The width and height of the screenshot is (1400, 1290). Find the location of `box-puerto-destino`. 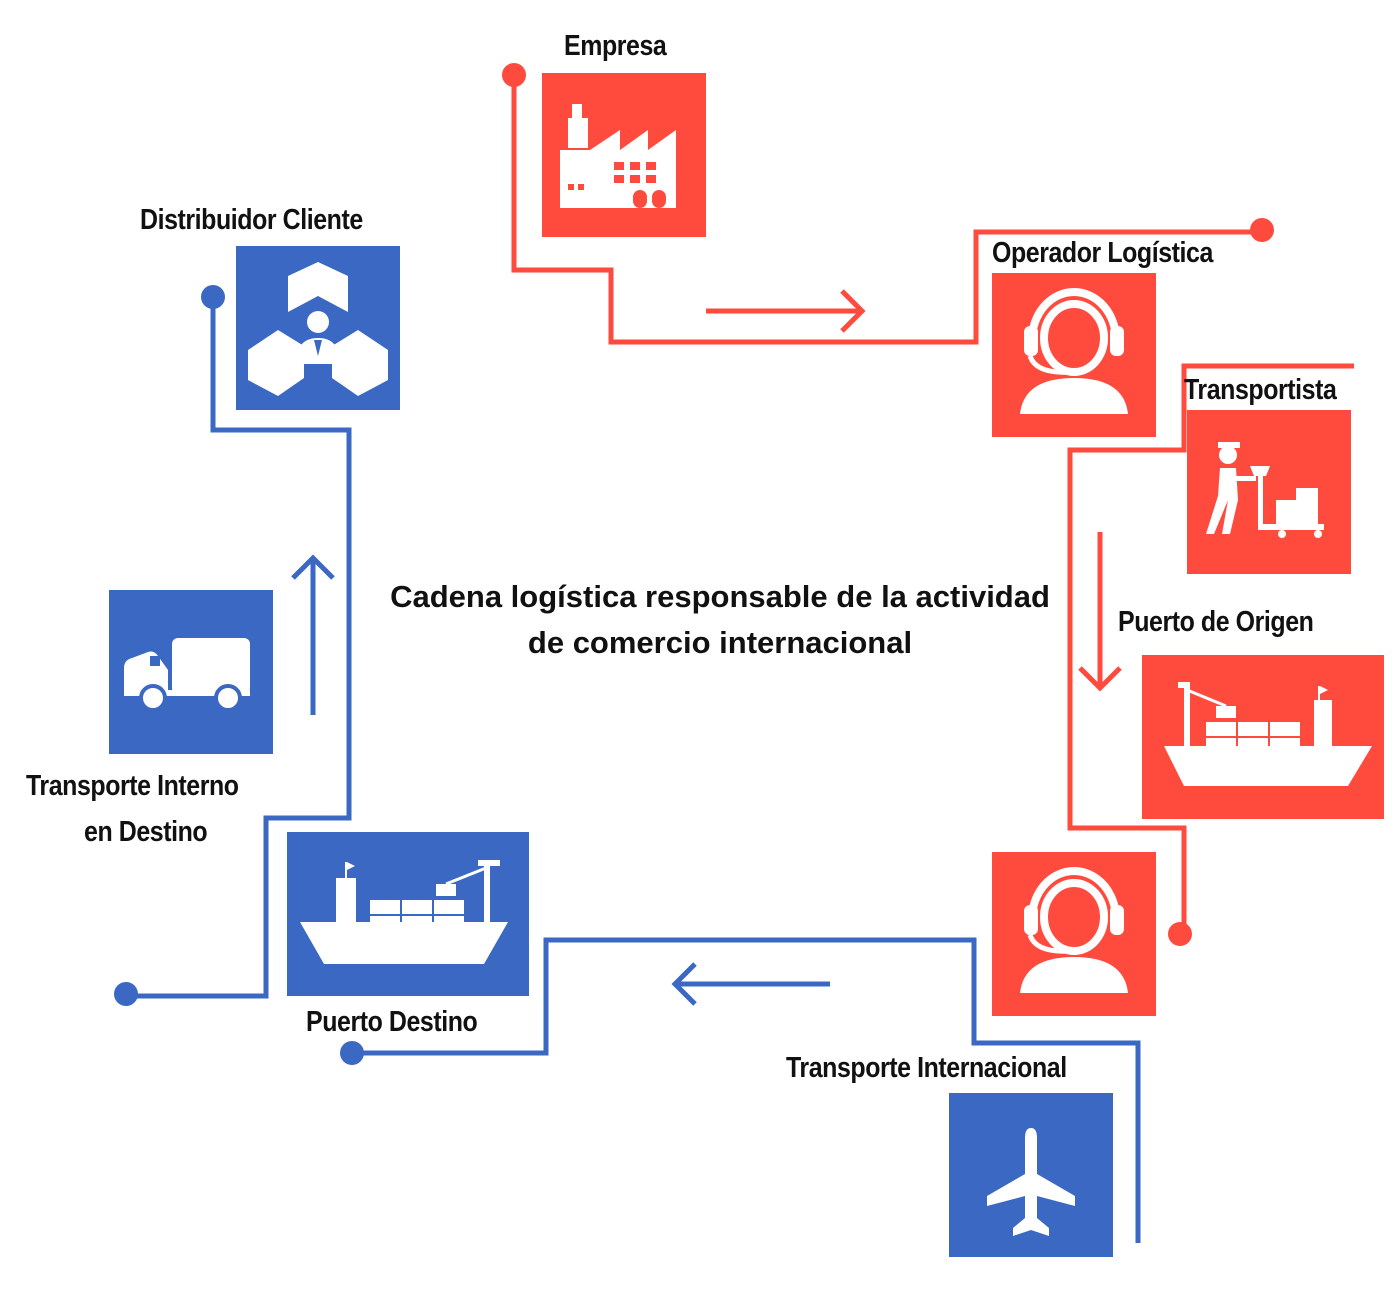

box-puerto-destino is located at coordinates (408, 914).